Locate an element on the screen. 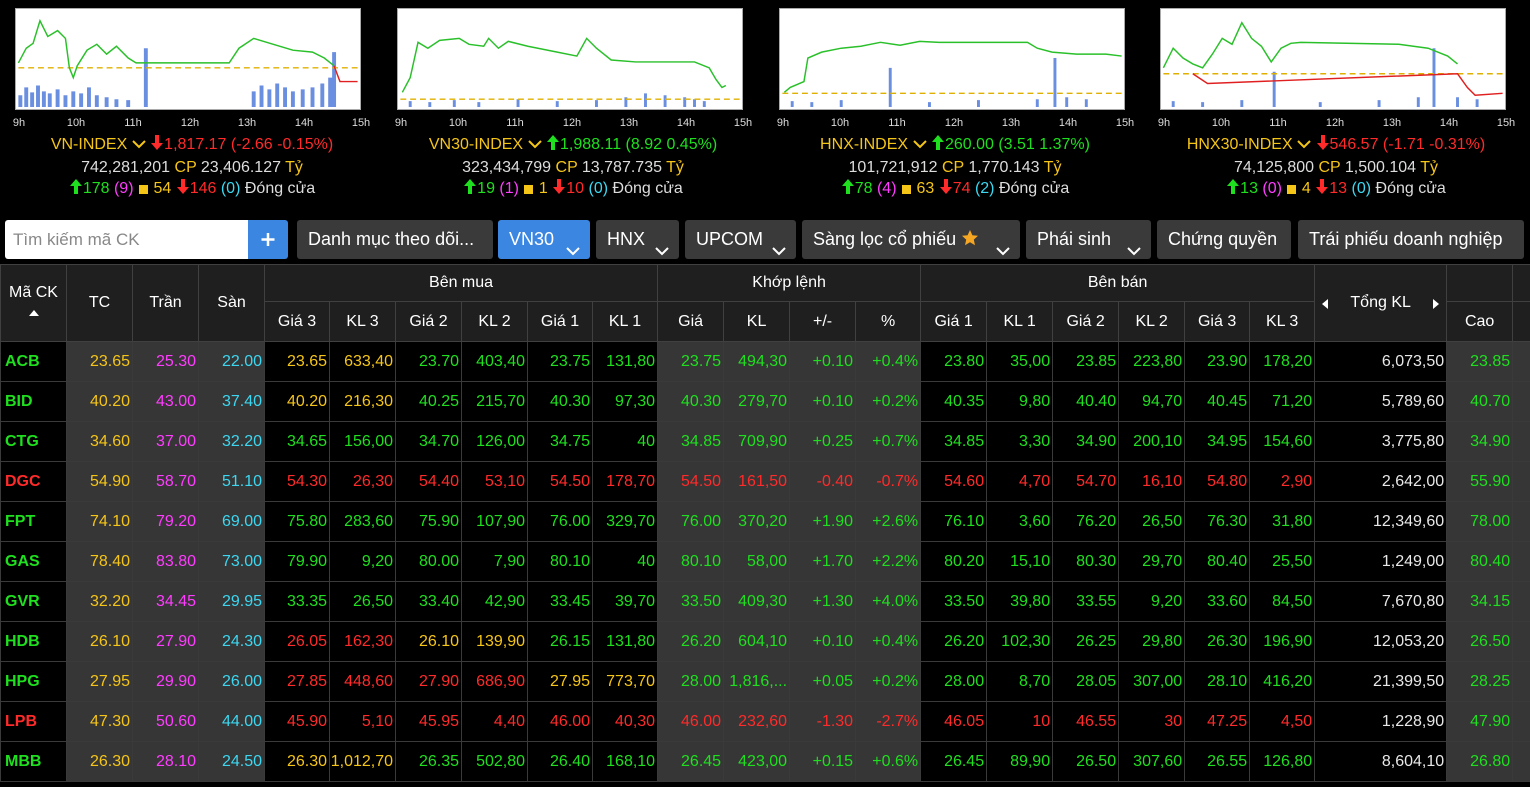 The width and height of the screenshot is (1530, 787). column-header: Giá is located at coordinates (691, 321).